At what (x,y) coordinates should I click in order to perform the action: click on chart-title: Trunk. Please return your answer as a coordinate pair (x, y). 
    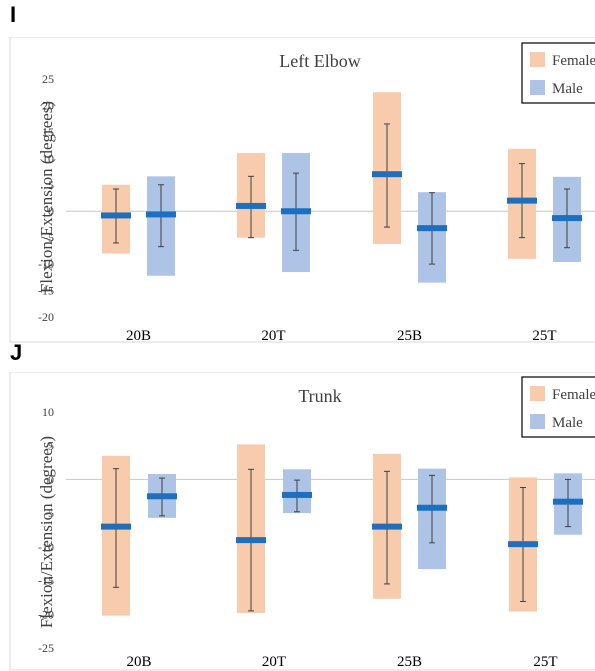
    Looking at the image, I should click on (319, 396).